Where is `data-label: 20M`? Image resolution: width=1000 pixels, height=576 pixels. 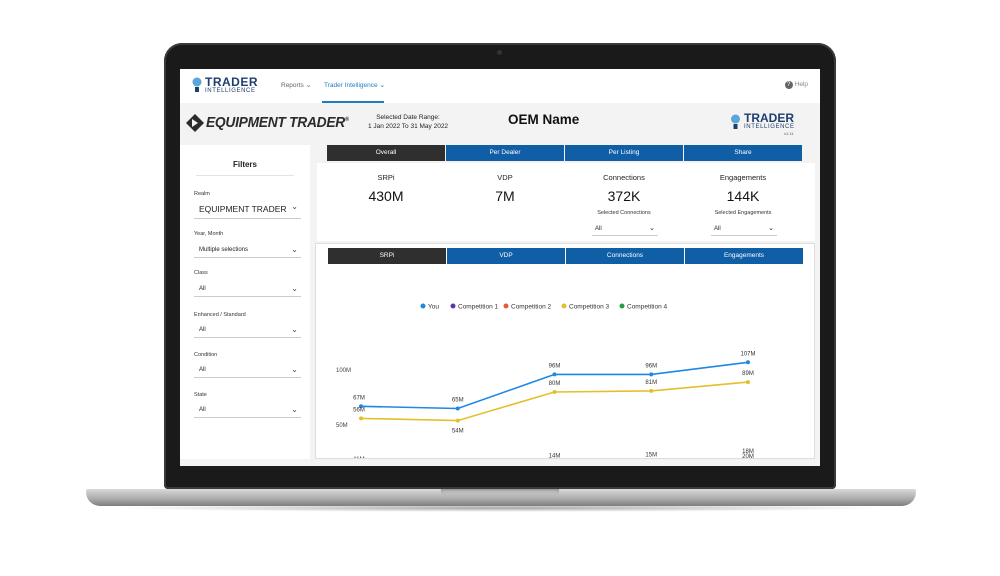
data-label: 20M is located at coordinates (748, 456).